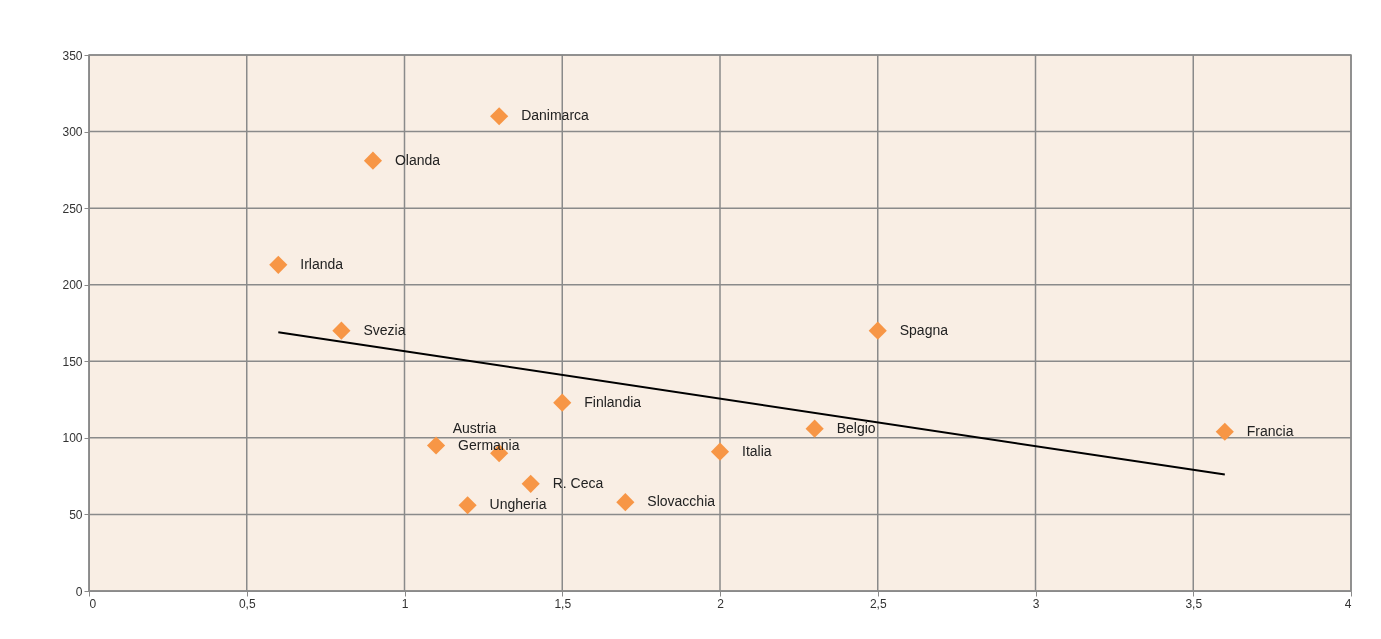 The height and width of the screenshot is (639, 1381). I want to click on annotation: Svezia, so click(384, 329).